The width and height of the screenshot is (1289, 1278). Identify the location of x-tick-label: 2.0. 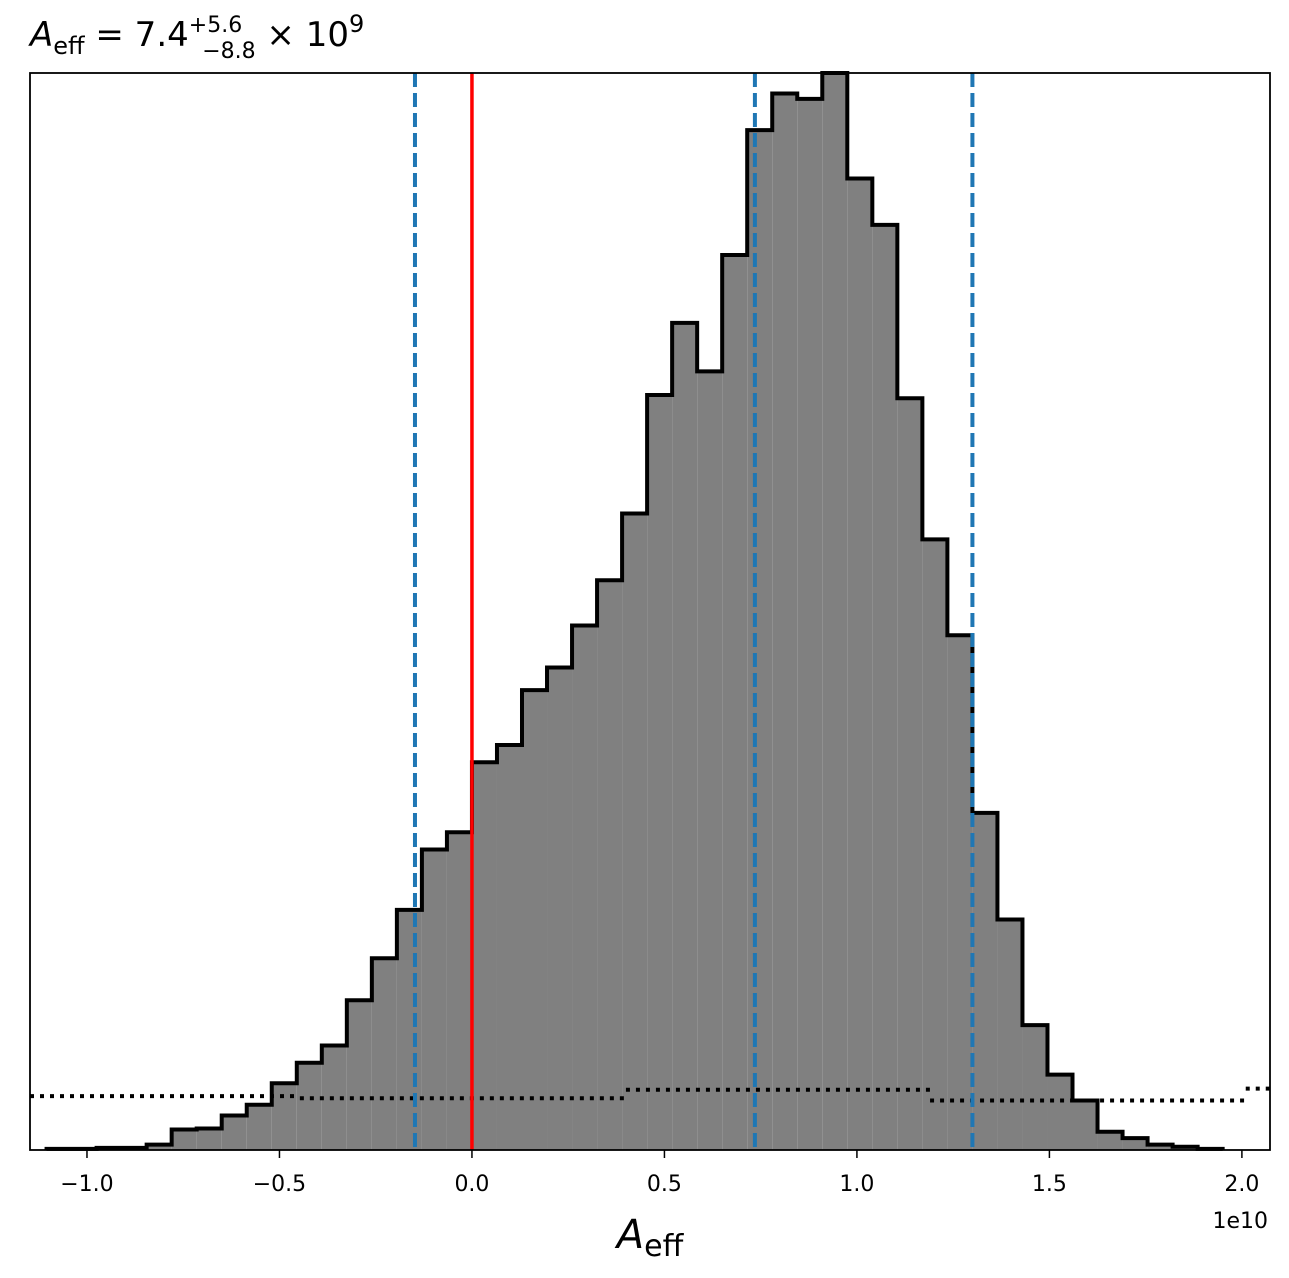
(1241, 1184).